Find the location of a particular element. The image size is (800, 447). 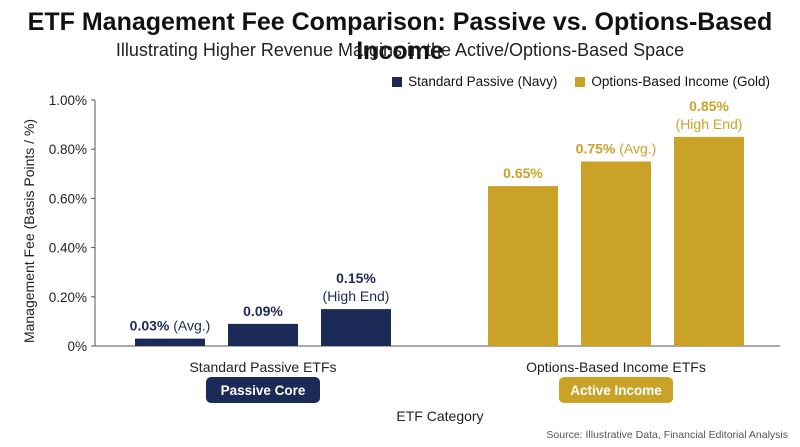

legend-swatch-options is located at coordinates (580, 81).